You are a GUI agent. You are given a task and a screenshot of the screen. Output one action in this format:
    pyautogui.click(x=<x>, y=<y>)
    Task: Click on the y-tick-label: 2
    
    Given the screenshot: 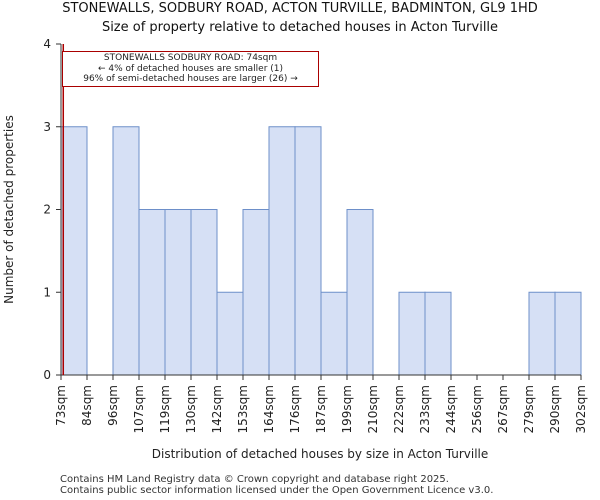 What is the action you would take?
    pyautogui.click(x=47, y=210)
    